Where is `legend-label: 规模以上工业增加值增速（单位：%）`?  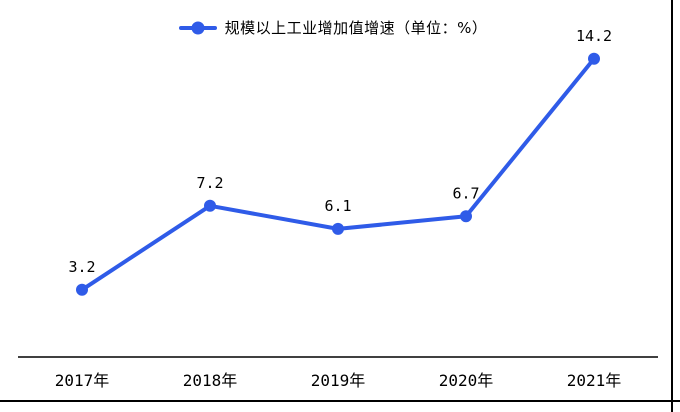
legend-label: 规模以上工业增加值增速（单位：%） is located at coordinates (356, 28).